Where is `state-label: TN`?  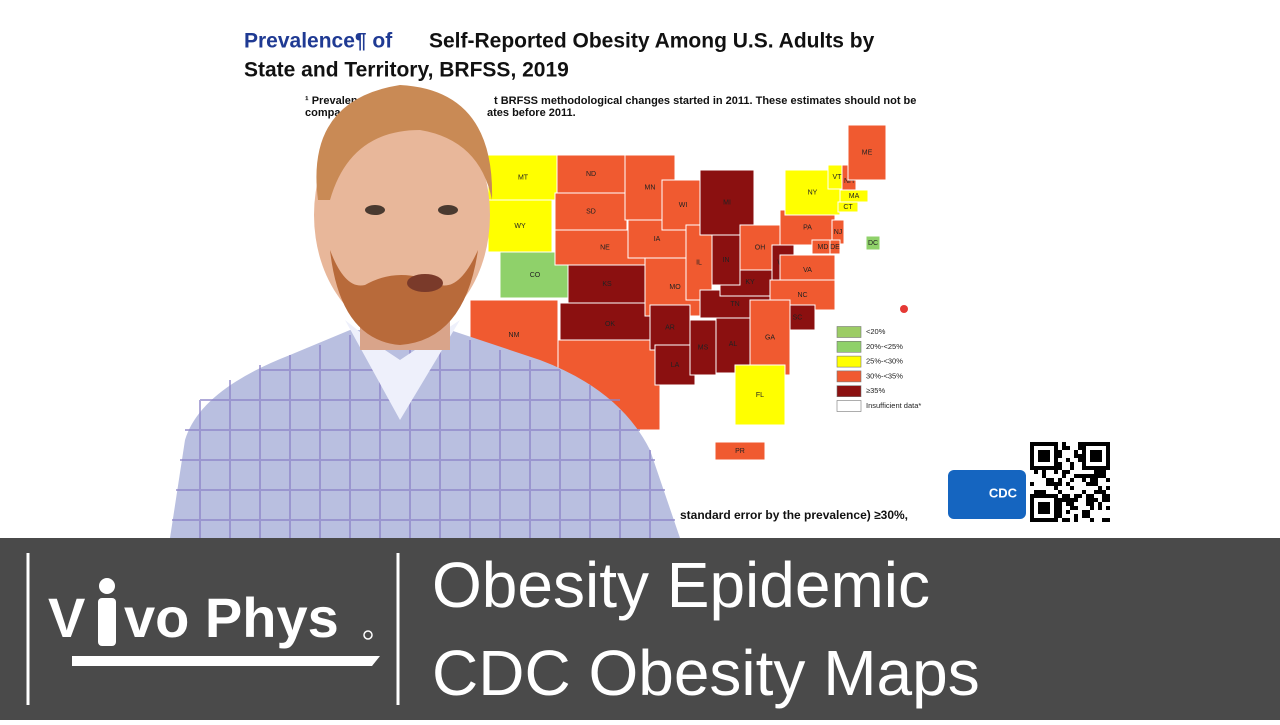 state-label: TN is located at coordinates (734, 304).